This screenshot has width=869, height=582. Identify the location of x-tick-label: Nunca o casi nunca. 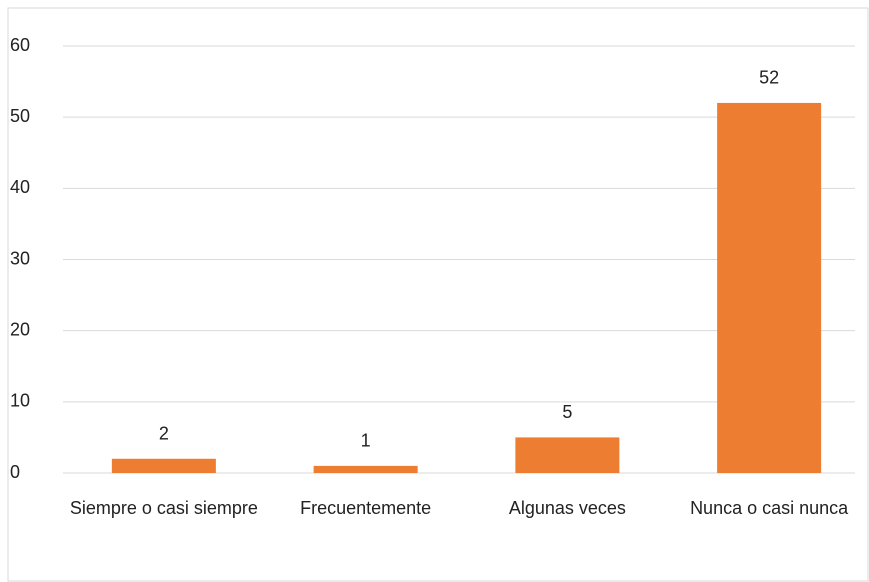
(769, 508).